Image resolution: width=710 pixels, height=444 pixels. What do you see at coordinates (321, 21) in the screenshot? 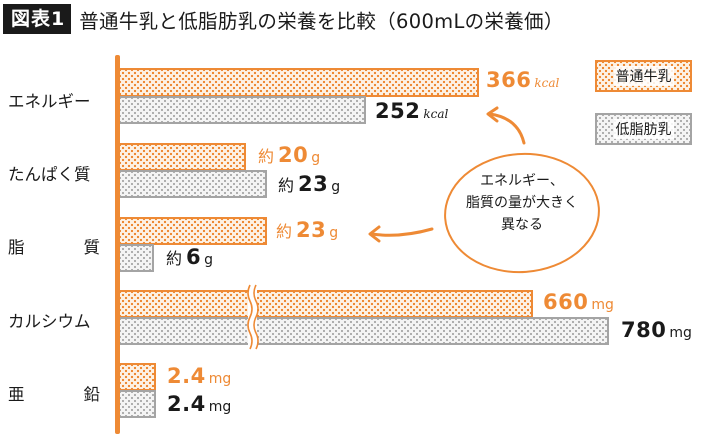
I see `chart-title: 普通牛乳と低脂肪乳の栄養を比較（600mLの栄養価）` at bounding box center [321, 21].